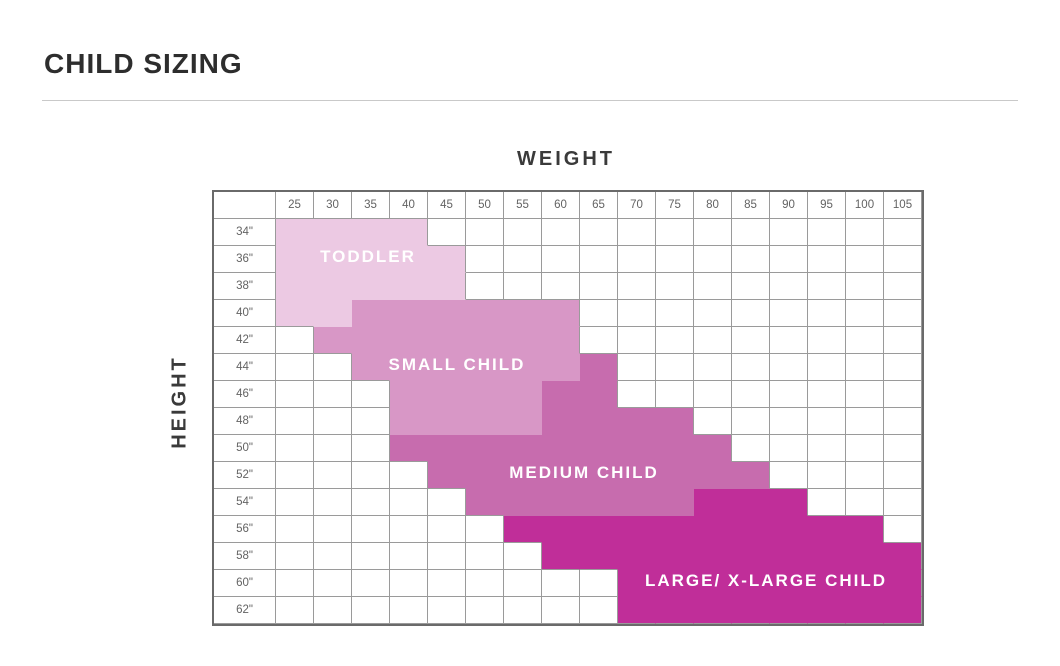 The width and height of the screenshot is (1060, 666). I want to click on height-tick-cell: 54", so click(245, 502).